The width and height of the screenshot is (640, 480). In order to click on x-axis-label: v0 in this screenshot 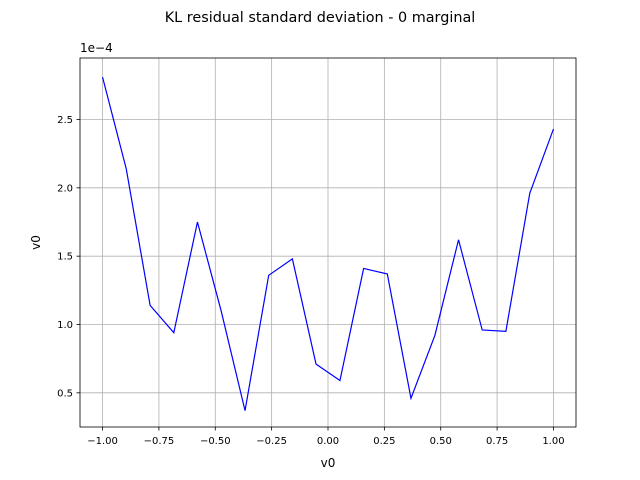, I will do `click(328, 463)`.